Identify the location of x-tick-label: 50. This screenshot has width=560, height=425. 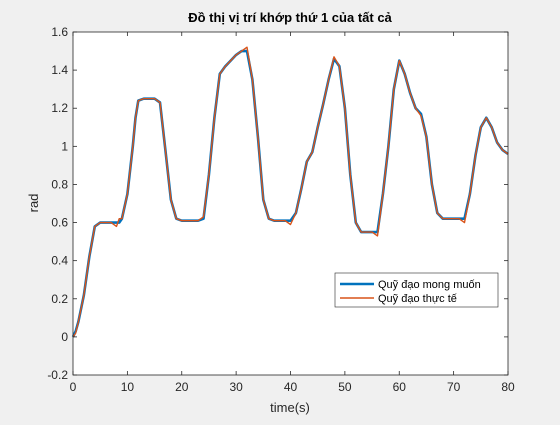
(345, 387).